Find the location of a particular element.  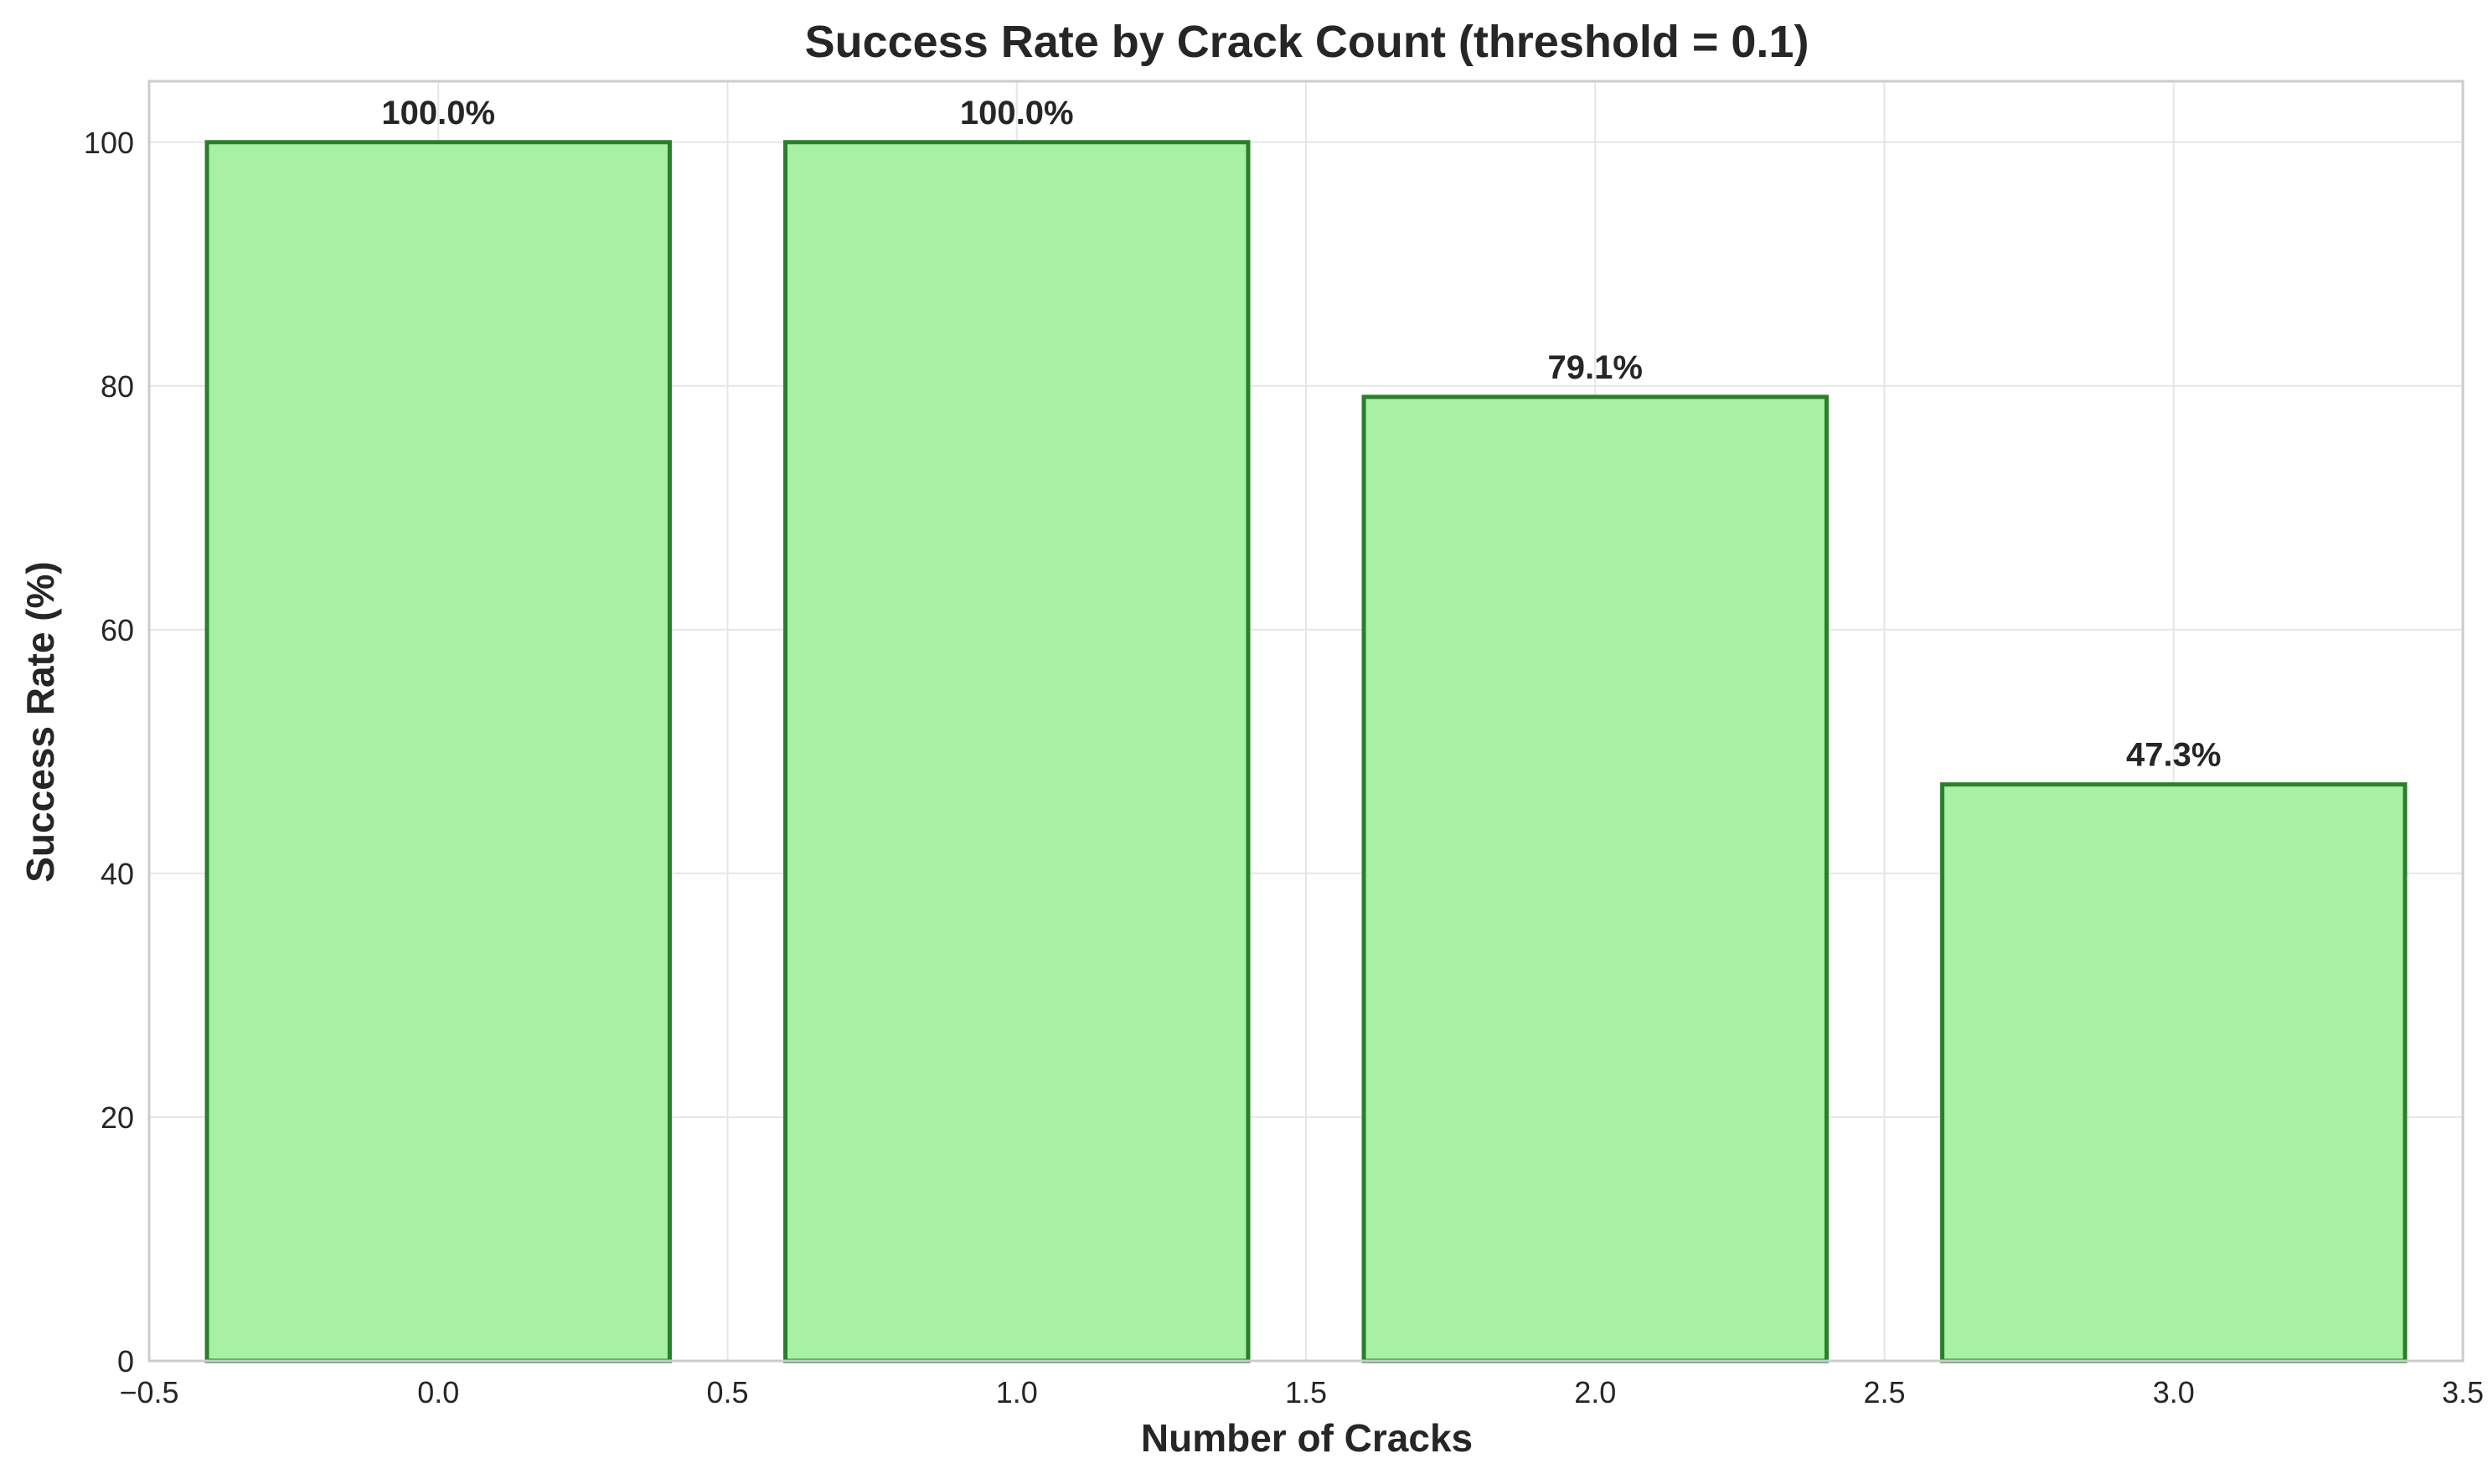

bar-value-label: 47.3% is located at coordinates (2173, 755).